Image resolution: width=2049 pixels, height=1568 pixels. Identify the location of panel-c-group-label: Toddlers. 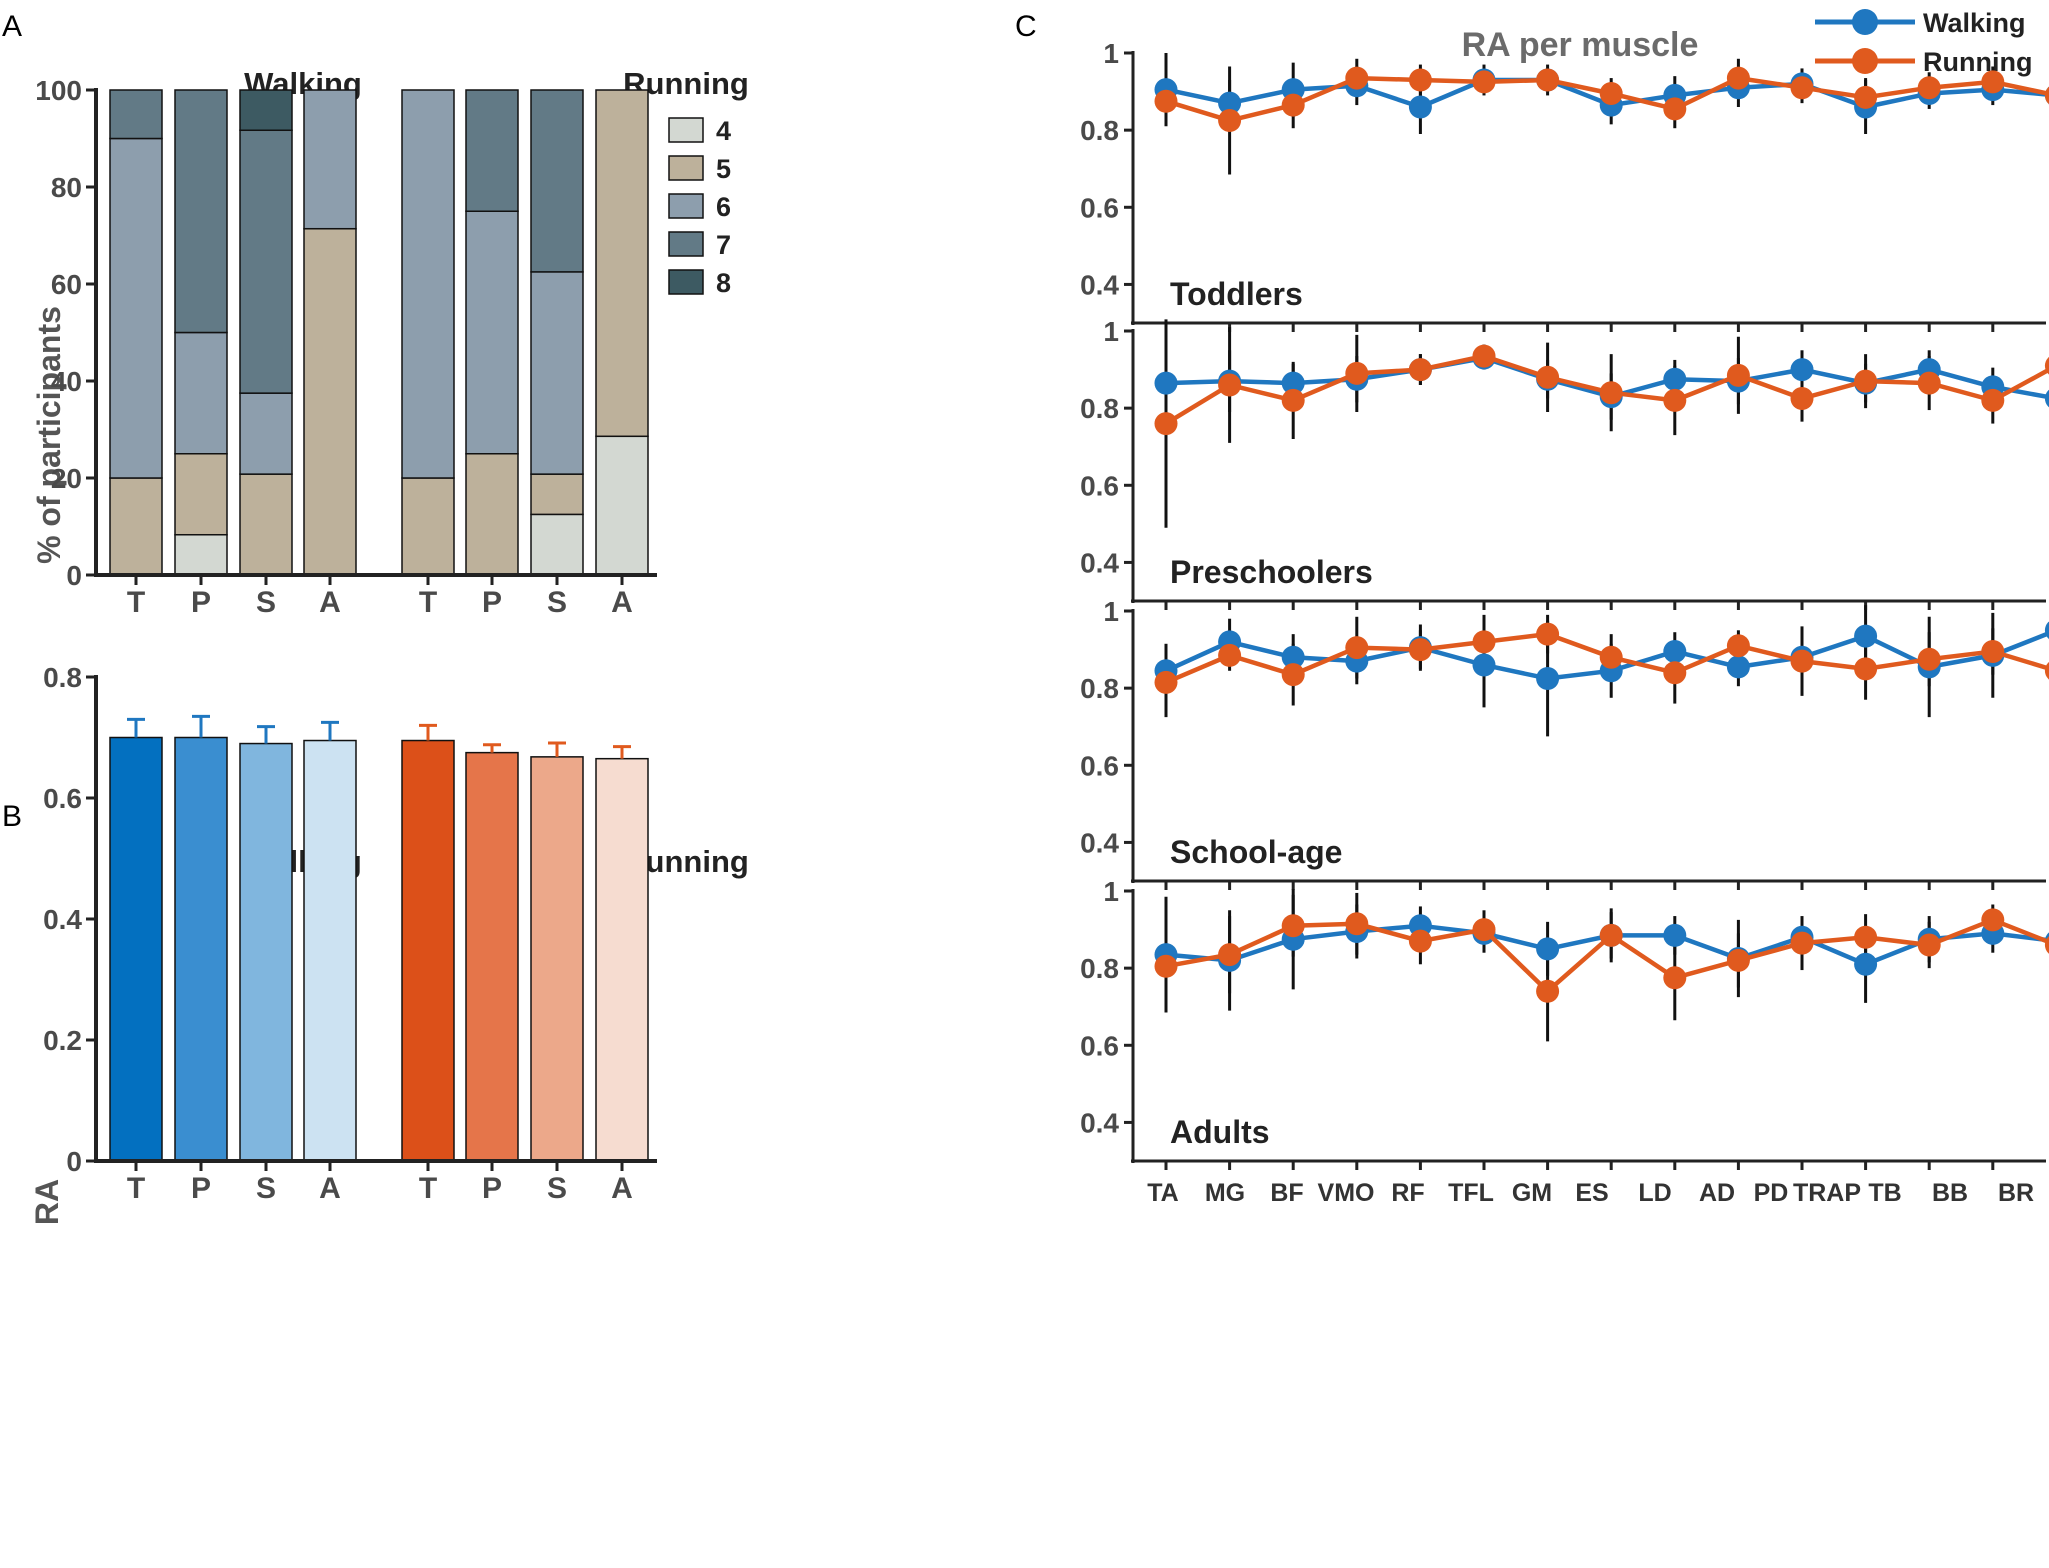
(1236, 294).